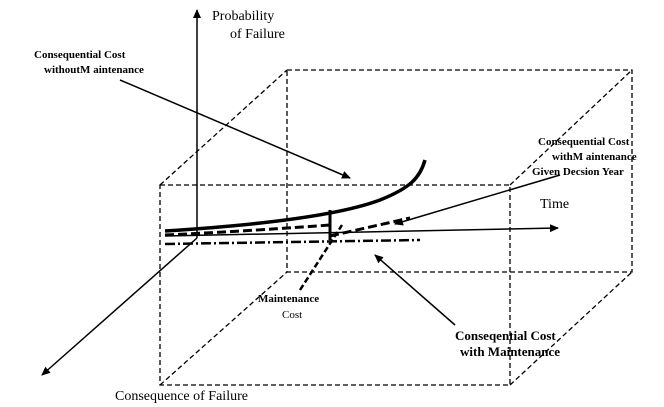 This screenshot has width=664, height=407. Describe the element at coordinates (181, 396) in the screenshot. I see `label: Consequence of Failure` at that location.